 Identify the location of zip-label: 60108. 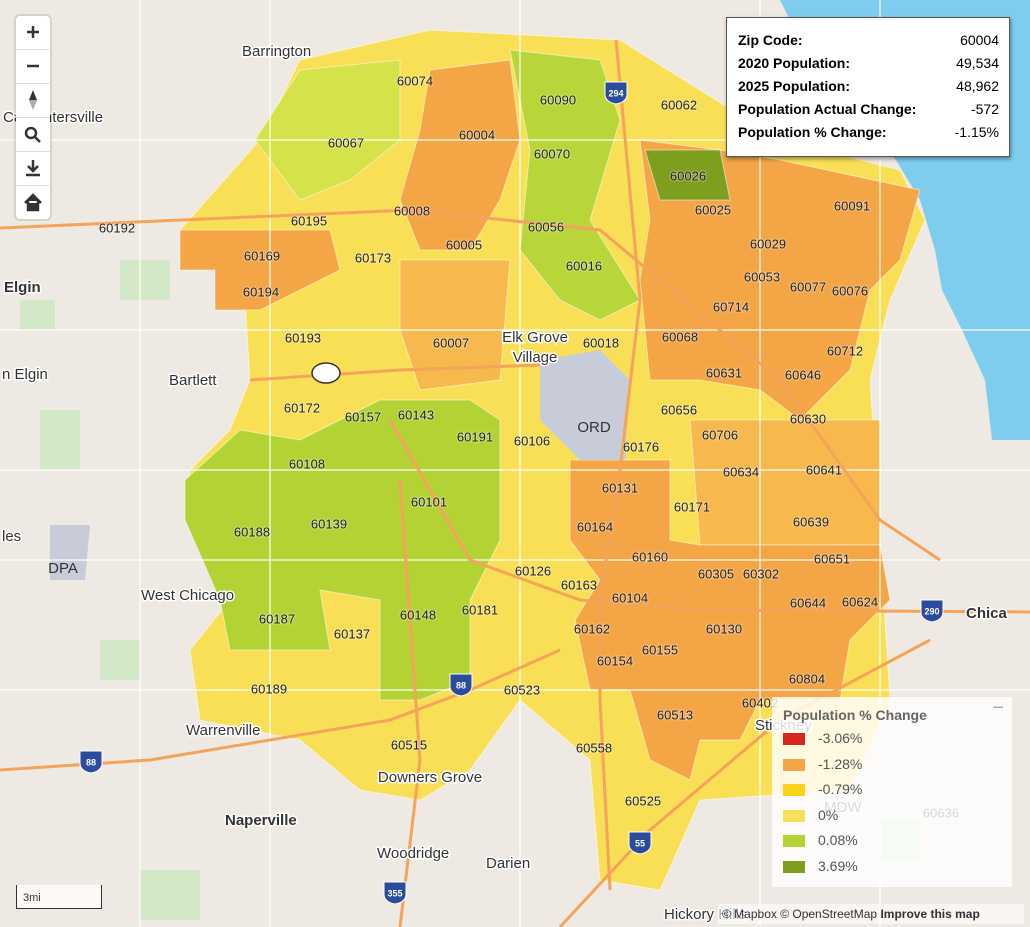
(307, 463).